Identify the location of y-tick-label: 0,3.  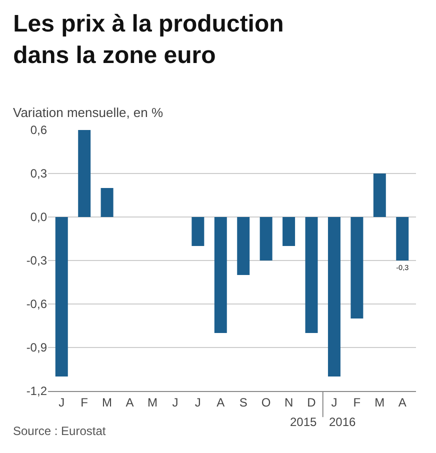
(39, 173).